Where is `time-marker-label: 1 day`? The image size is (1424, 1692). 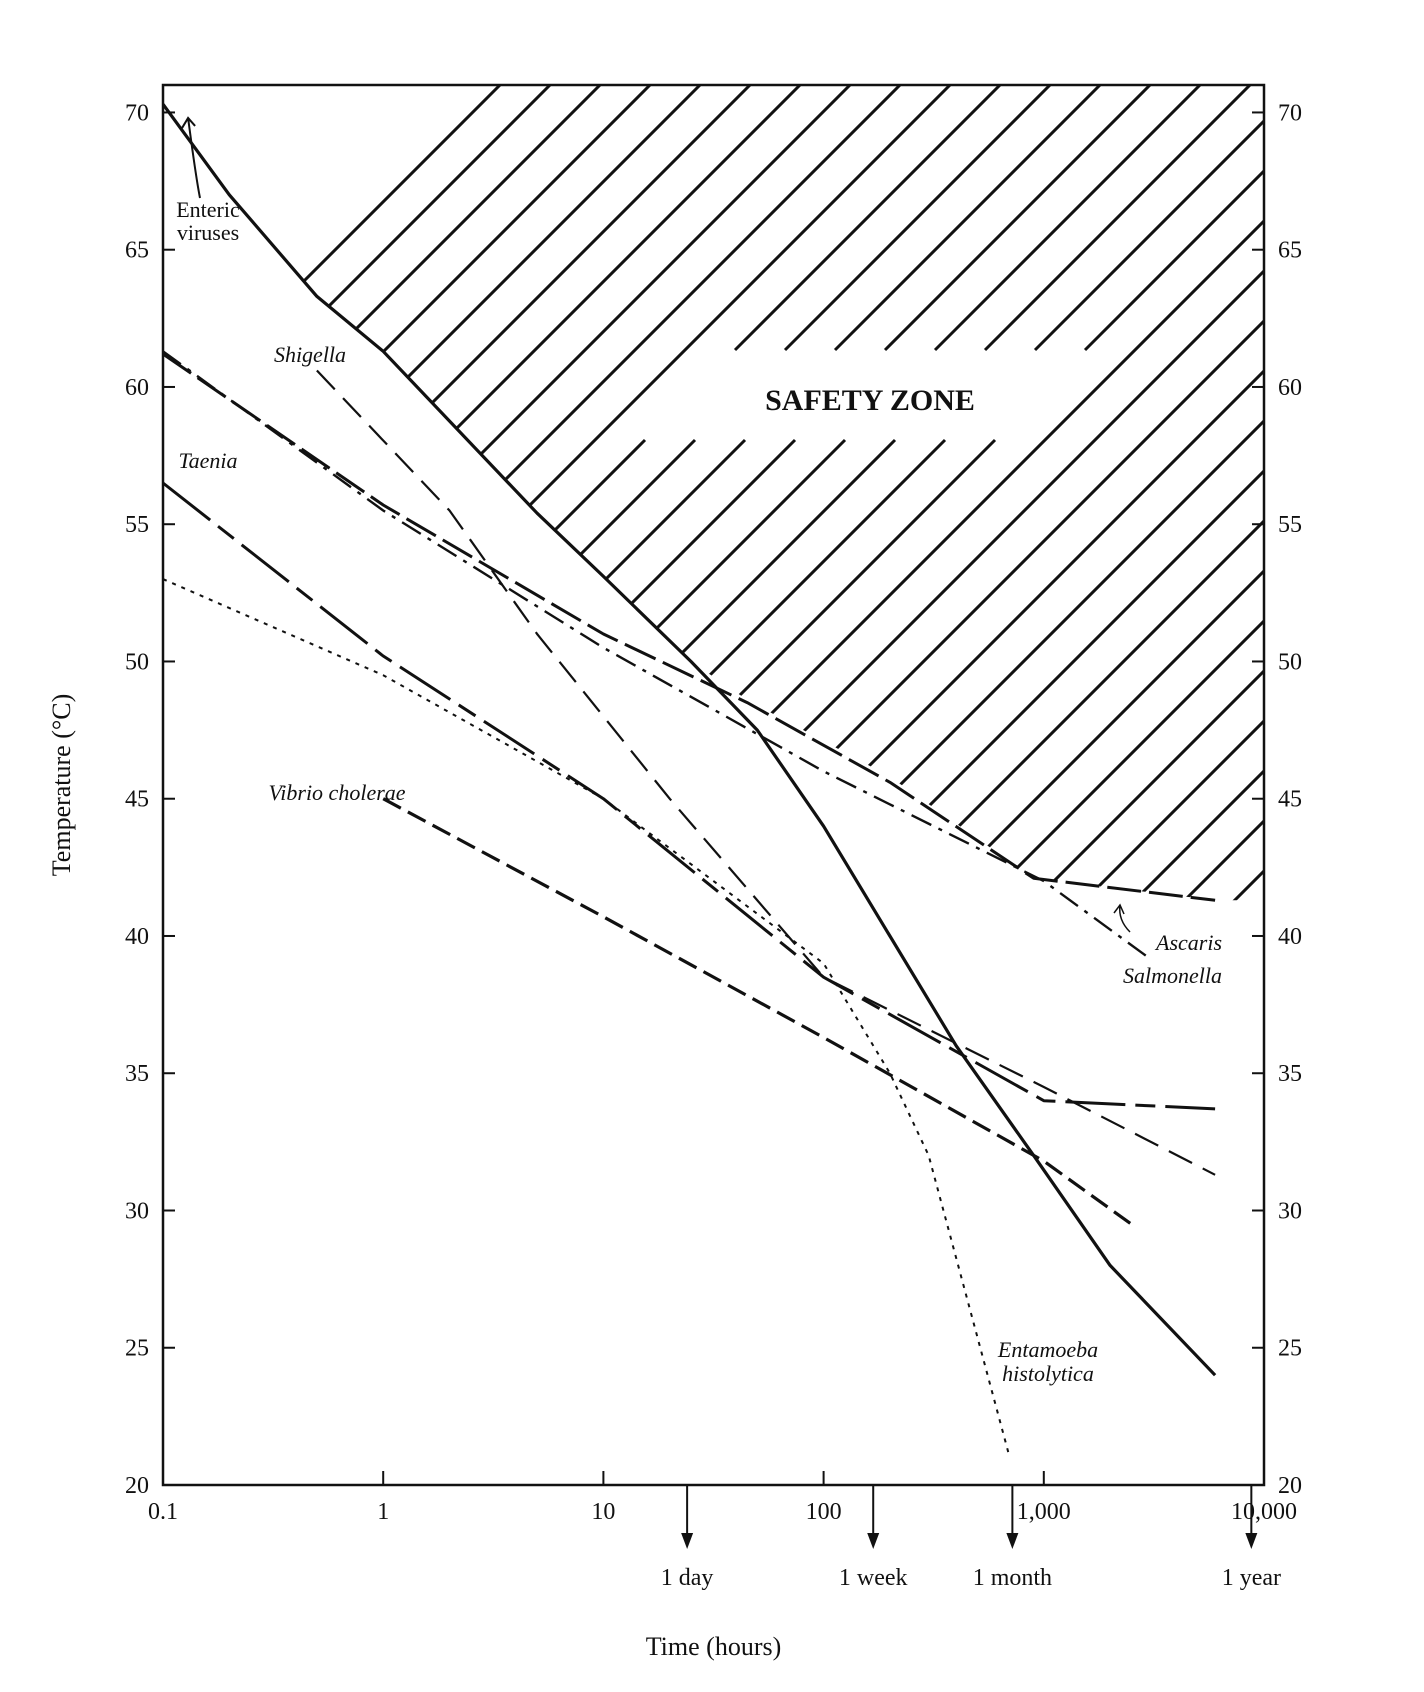 time-marker-label: 1 day is located at coordinates (687, 1578).